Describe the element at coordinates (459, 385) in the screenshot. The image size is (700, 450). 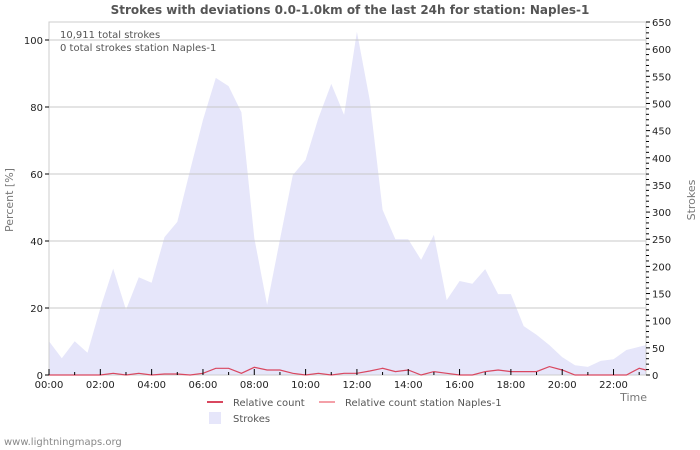
I see `svg-text: 16:00` at that location.